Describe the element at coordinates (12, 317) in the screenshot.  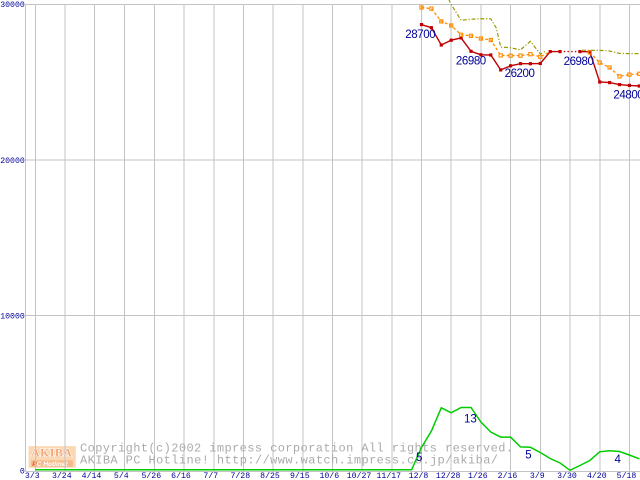
I see `svg-text: 10000` at that location.